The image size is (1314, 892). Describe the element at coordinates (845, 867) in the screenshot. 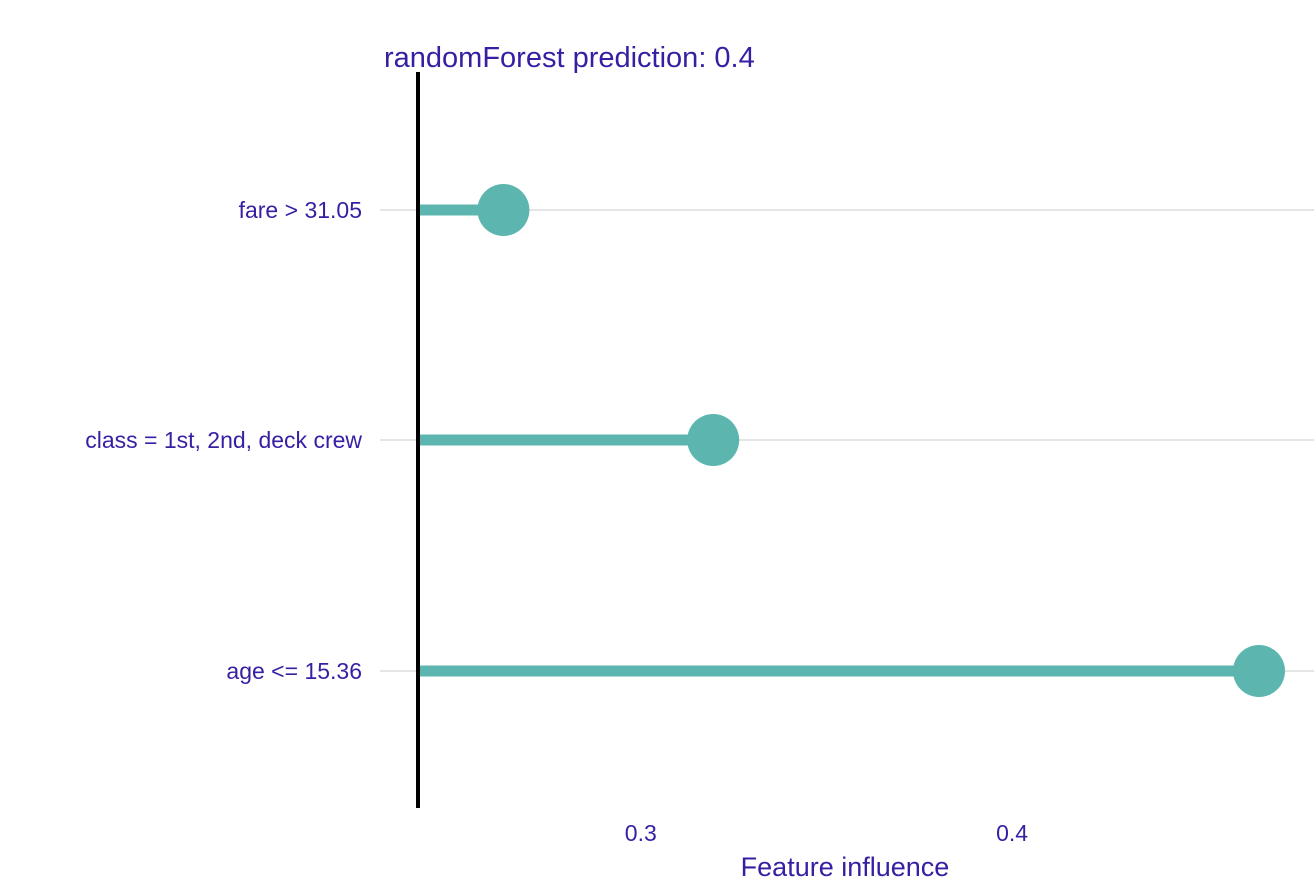

I see `x-axis-title: Feature influence` at that location.